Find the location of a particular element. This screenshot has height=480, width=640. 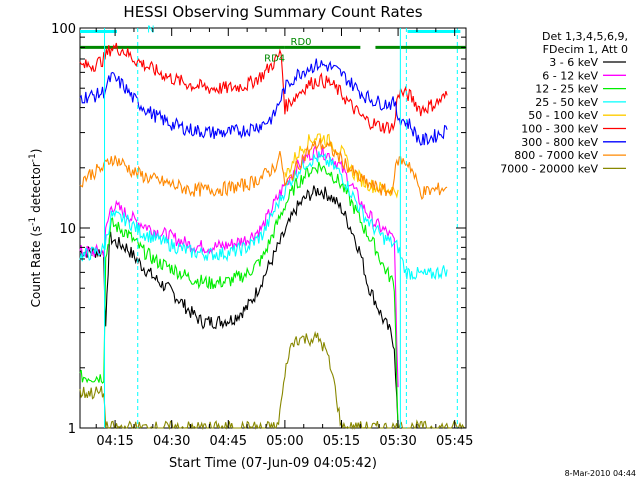

x-axis-label: Start Time (07-Jun-09 04:05:42) is located at coordinates (273, 463).